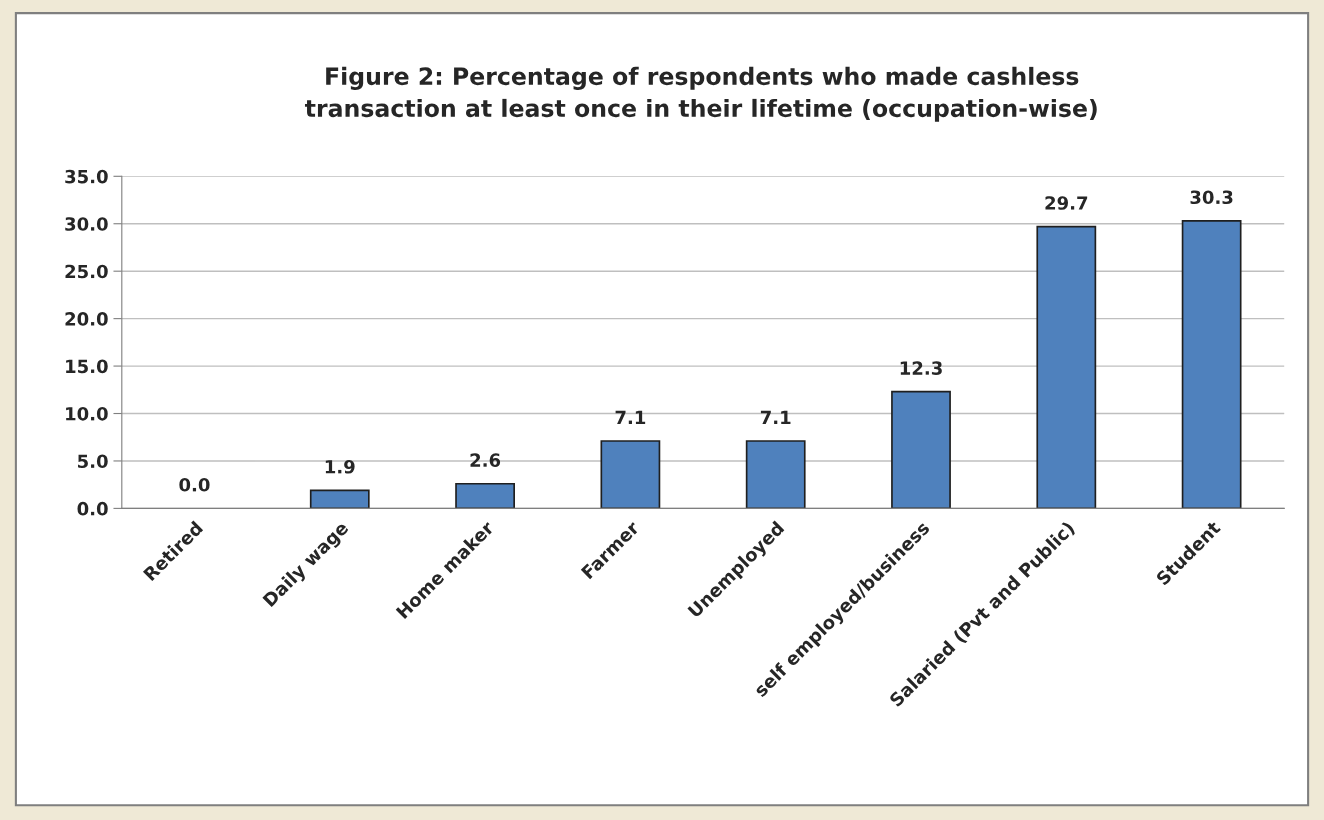 The width and height of the screenshot is (1324, 820). Describe the element at coordinates (485, 460) in the screenshot. I see `data-label: 2.6` at that location.